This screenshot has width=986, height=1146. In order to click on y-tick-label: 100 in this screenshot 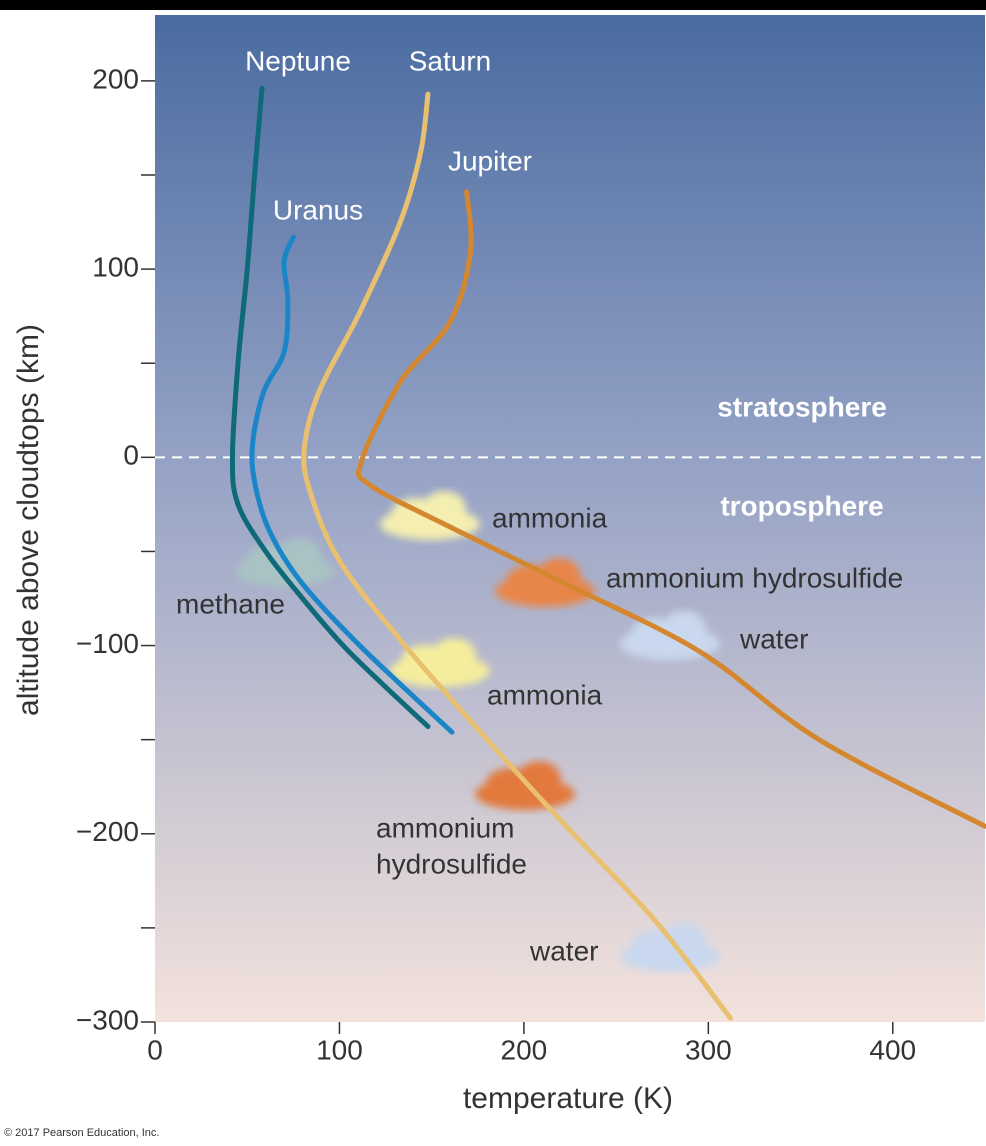, I will do `click(115, 266)`.